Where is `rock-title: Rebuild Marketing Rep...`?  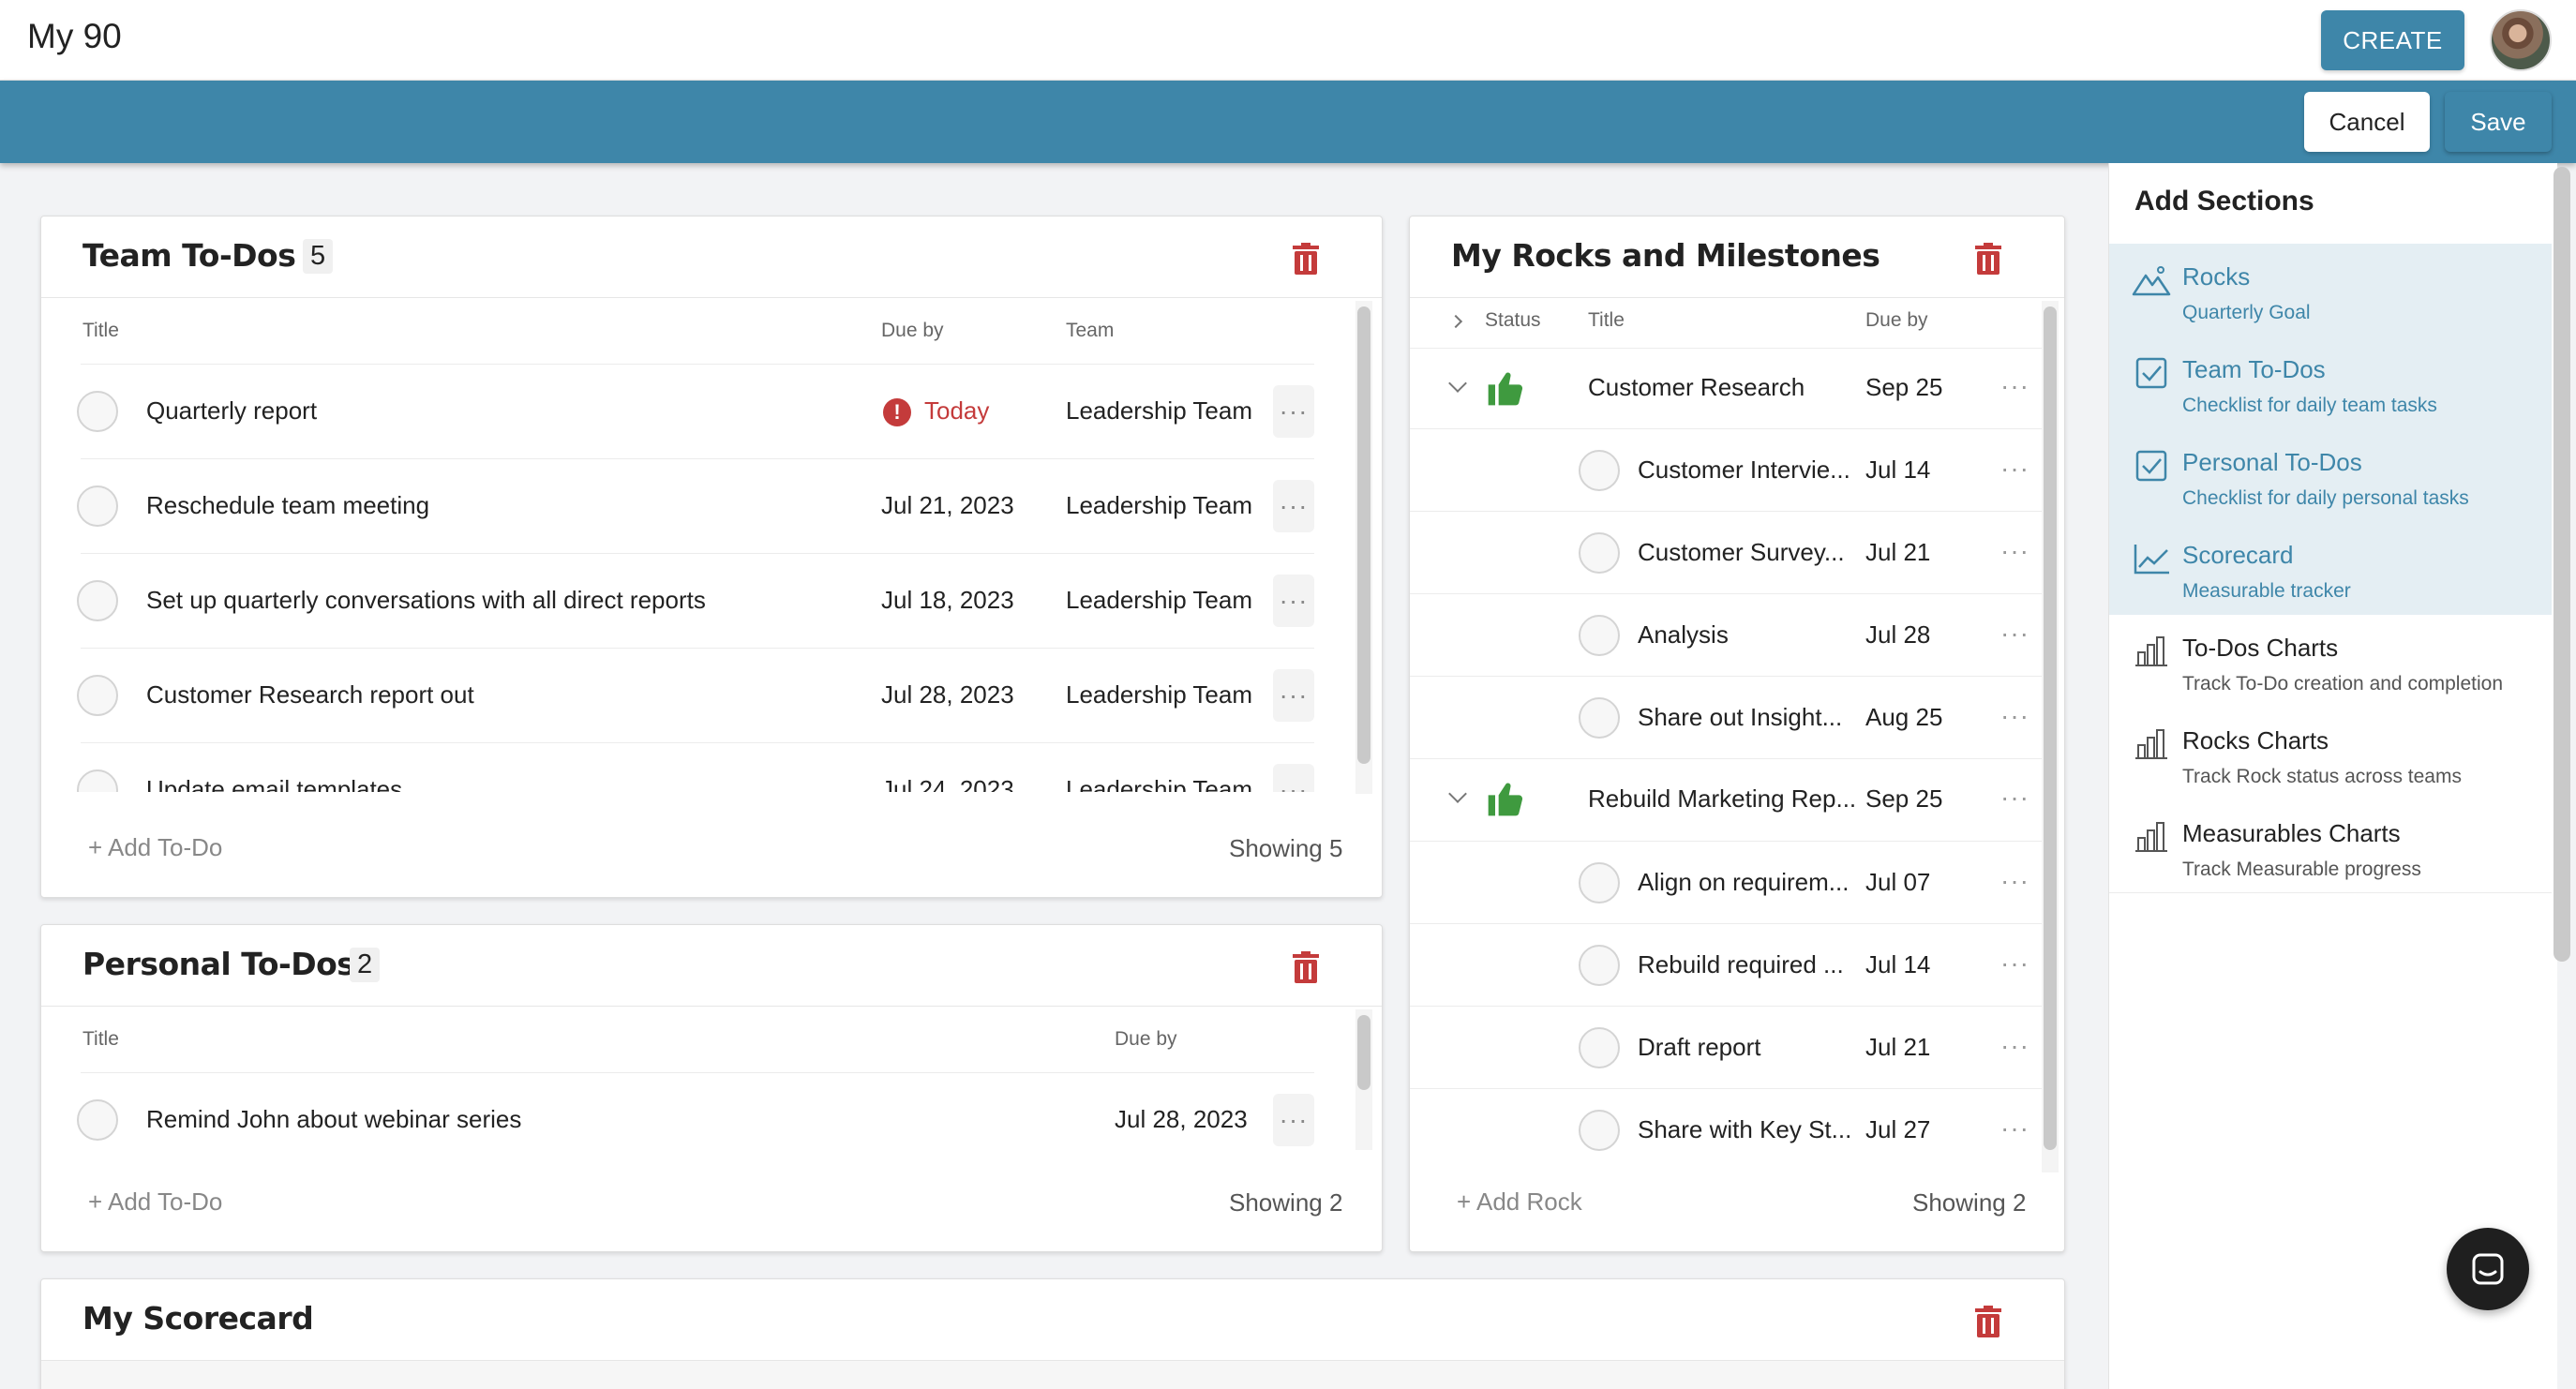 rock-title: Rebuild Marketing Rep... is located at coordinates (1722, 799).